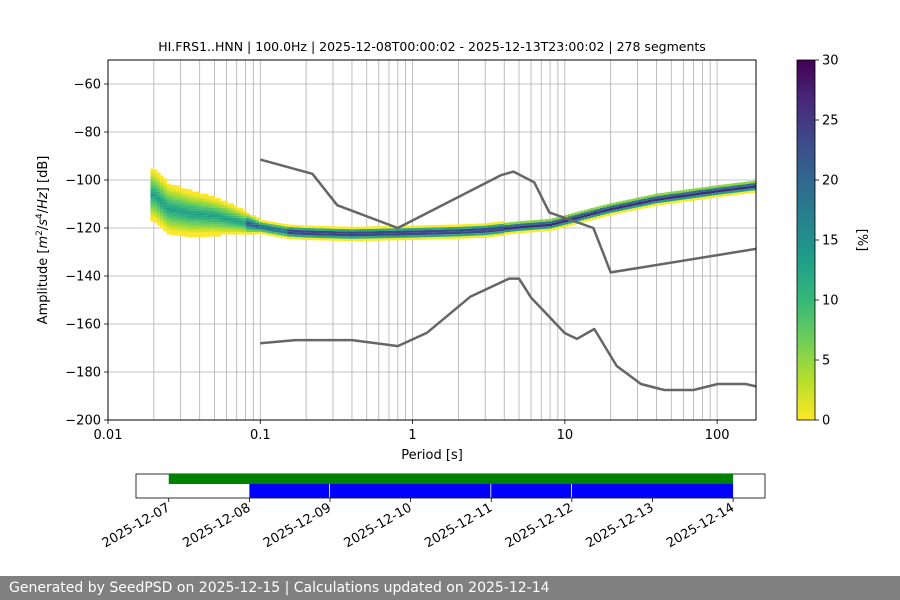 This screenshot has height=600, width=900. What do you see at coordinates (507, 216) in the screenshot?
I see `high-noise-model-line` at bounding box center [507, 216].